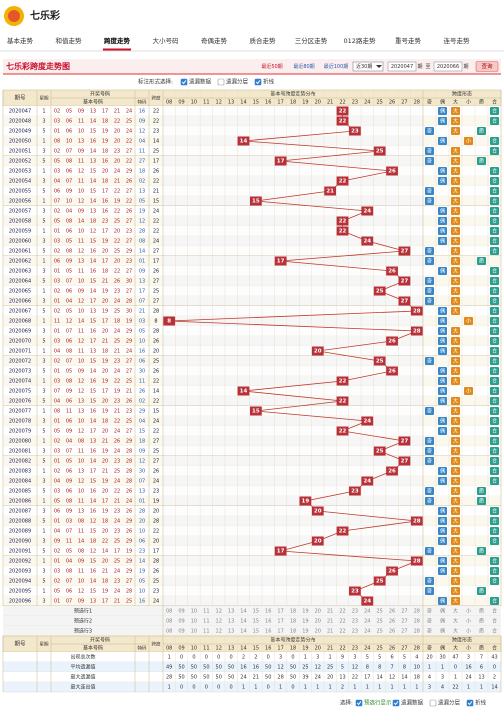 The width and height of the screenshot is (504, 723). What do you see at coordinates (117, 40) in the screenshot?
I see `nav-tab: 跨度走势` at bounding box center [117, 40].